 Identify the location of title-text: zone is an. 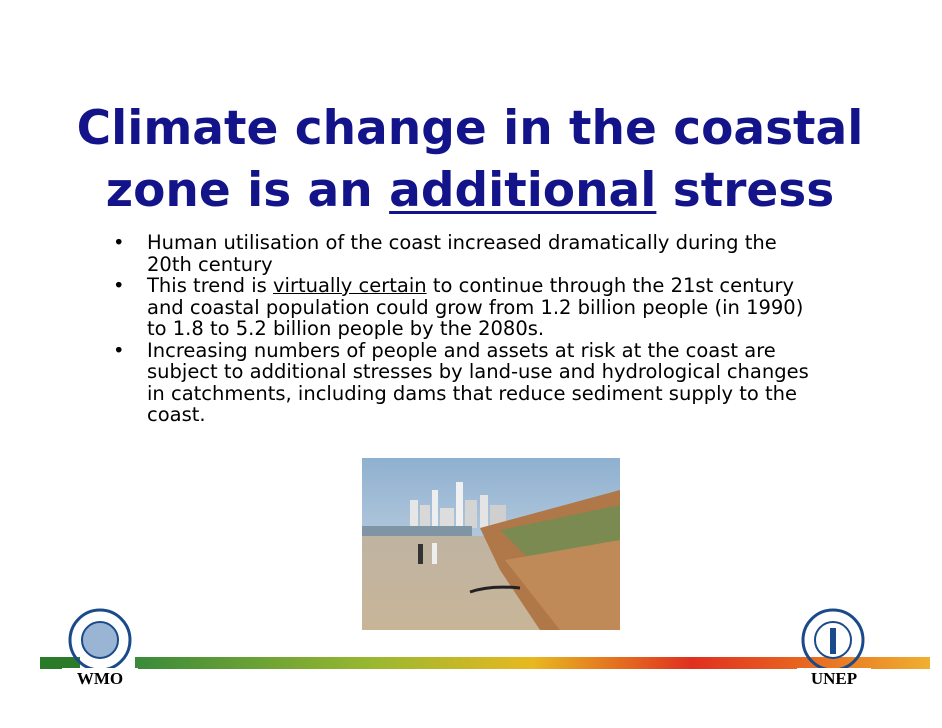
(239, 190).